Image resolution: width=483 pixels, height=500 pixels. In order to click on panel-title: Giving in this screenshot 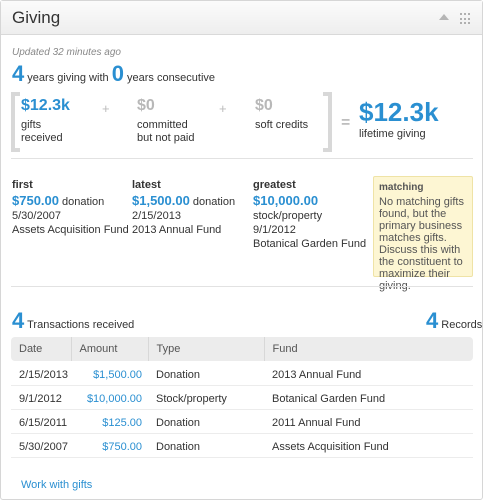, I will do `click(36, 17)`.